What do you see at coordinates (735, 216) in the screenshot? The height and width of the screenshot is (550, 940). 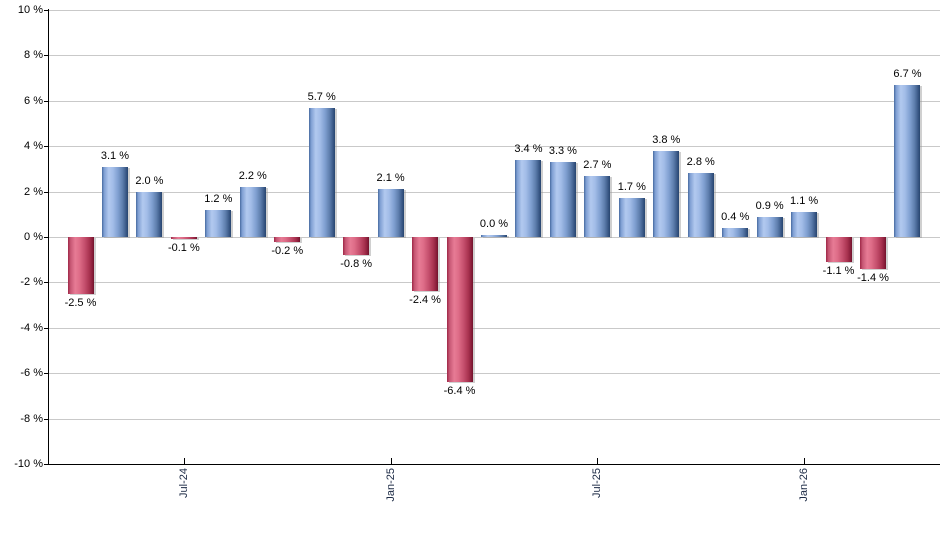 I see `bar-value-label: 0.4 %` at bounding box center [735, 216].